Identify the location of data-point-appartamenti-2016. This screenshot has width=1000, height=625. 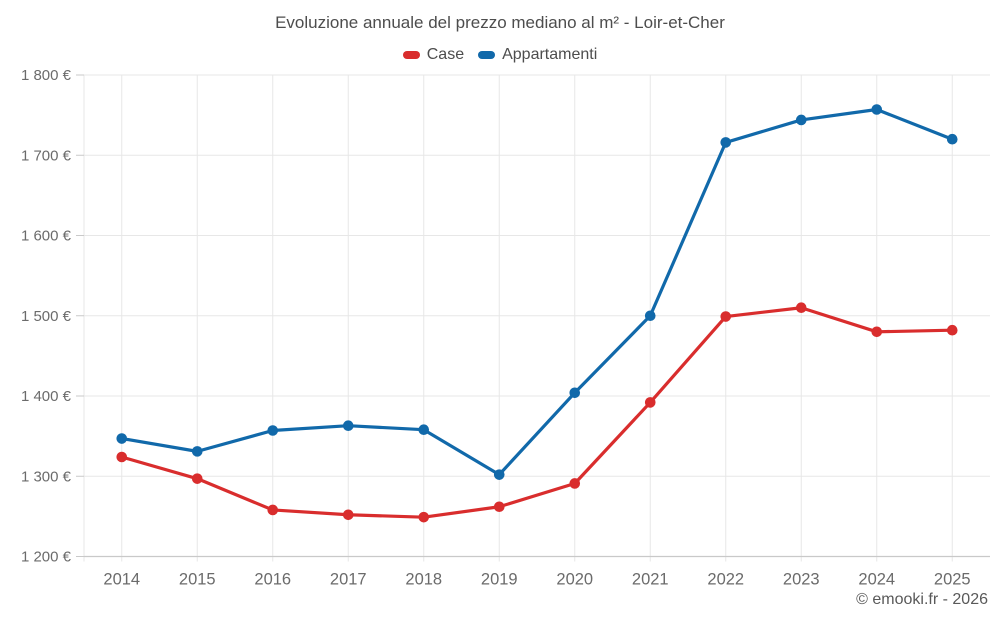
(273, 430).